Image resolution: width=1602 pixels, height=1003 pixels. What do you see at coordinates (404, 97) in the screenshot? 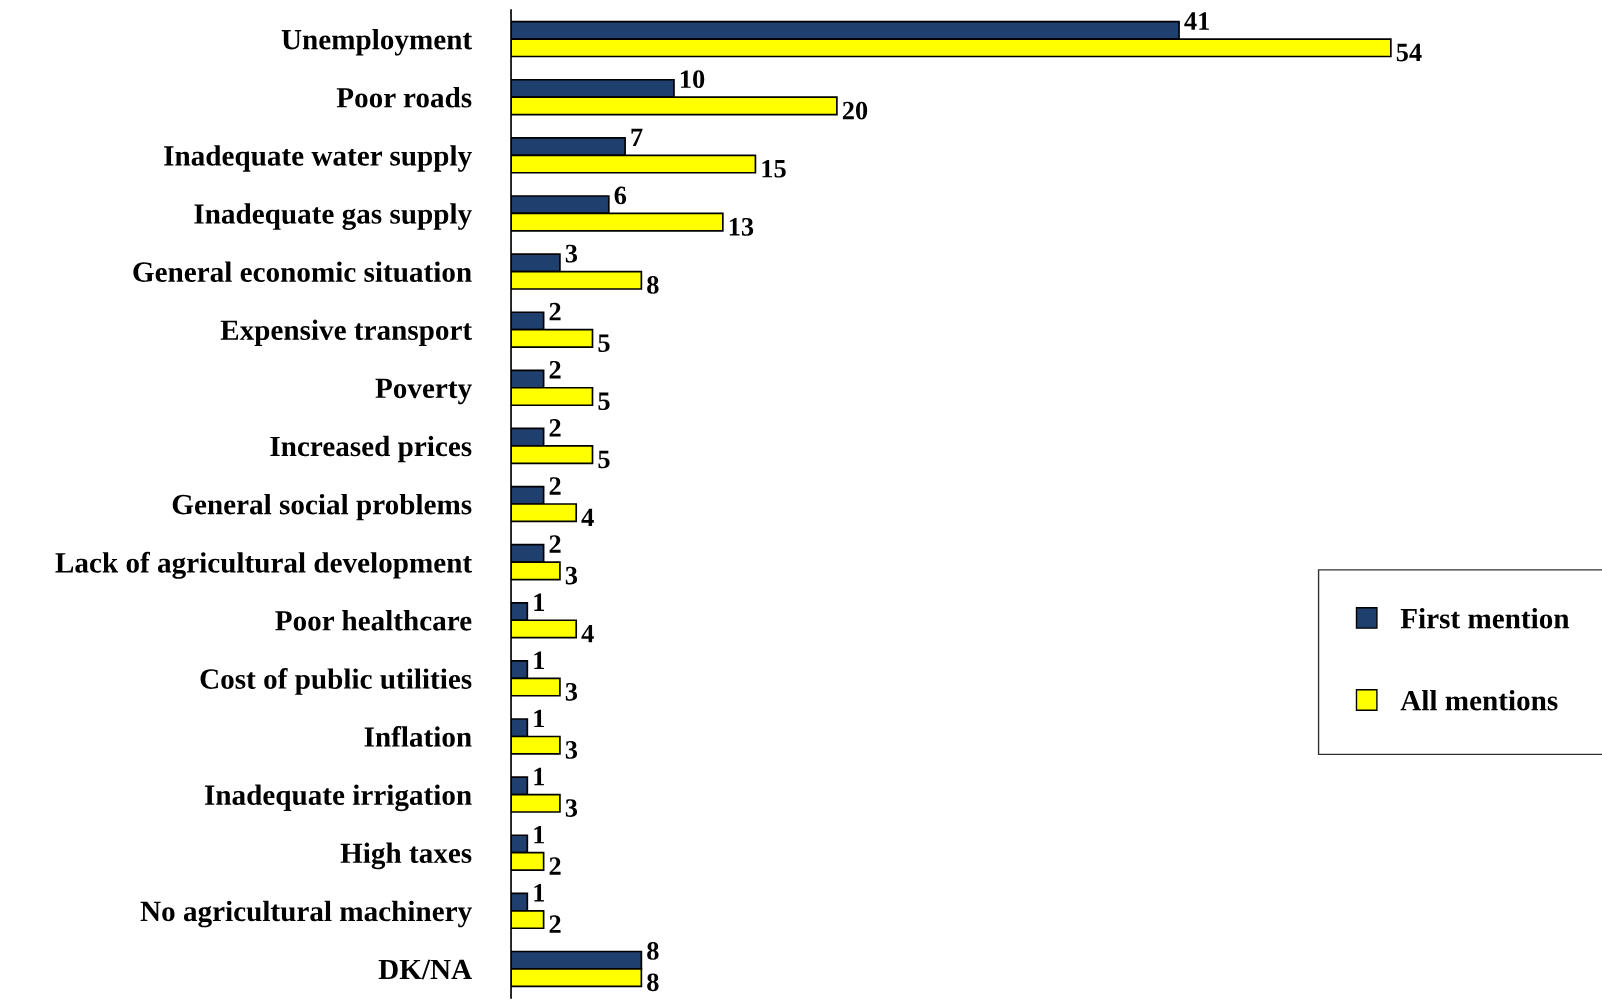
I see `y-tick-label: Poor roads` at bounding box center [404, 97].